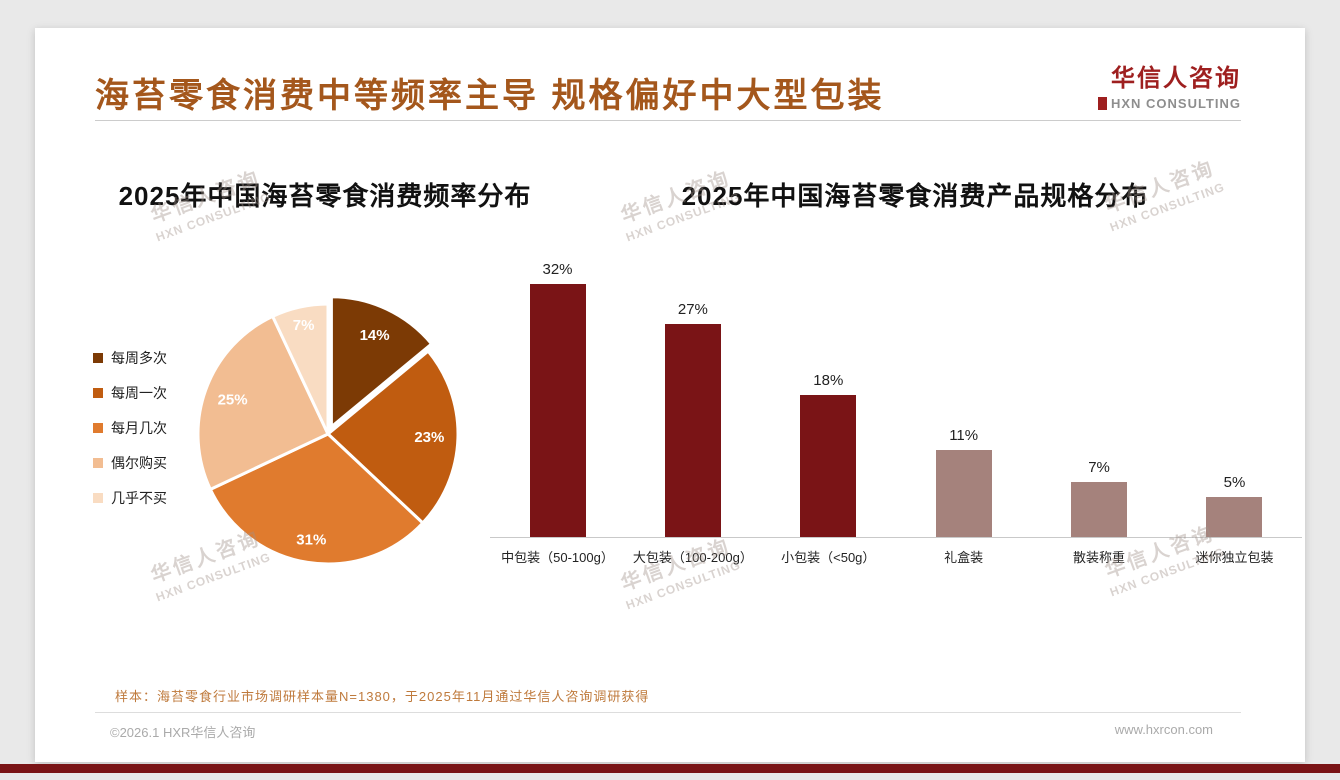 This screenshot has width=1340, height=780. I want to click on logo-english-row: HXN CONSULTING, so click(1169, 103).